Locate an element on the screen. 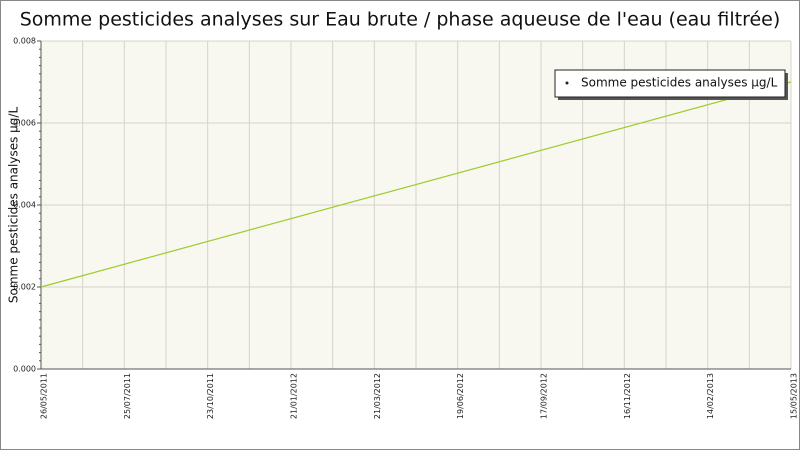 The image size is (800, 450). x-tick-label: 26/05/2011 is located at coordinates (44, 396).